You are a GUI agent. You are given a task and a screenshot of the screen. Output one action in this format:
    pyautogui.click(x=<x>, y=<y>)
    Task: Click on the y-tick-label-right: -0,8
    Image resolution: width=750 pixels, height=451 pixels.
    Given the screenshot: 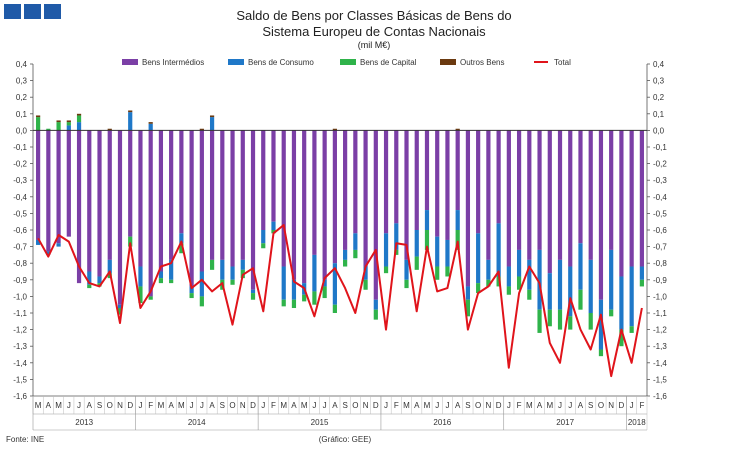 What is the action you would take?
    pyautogui.click(x=660, y=263)
    